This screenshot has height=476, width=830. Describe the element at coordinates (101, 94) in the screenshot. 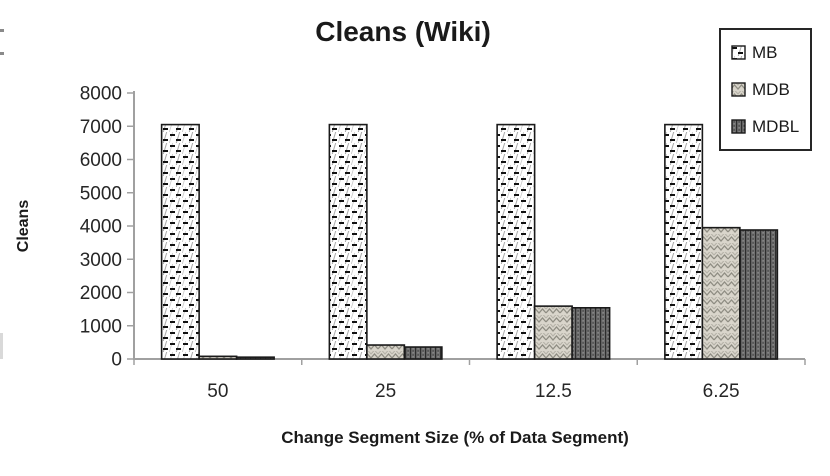

I see `svg-text: 8000` at that location.